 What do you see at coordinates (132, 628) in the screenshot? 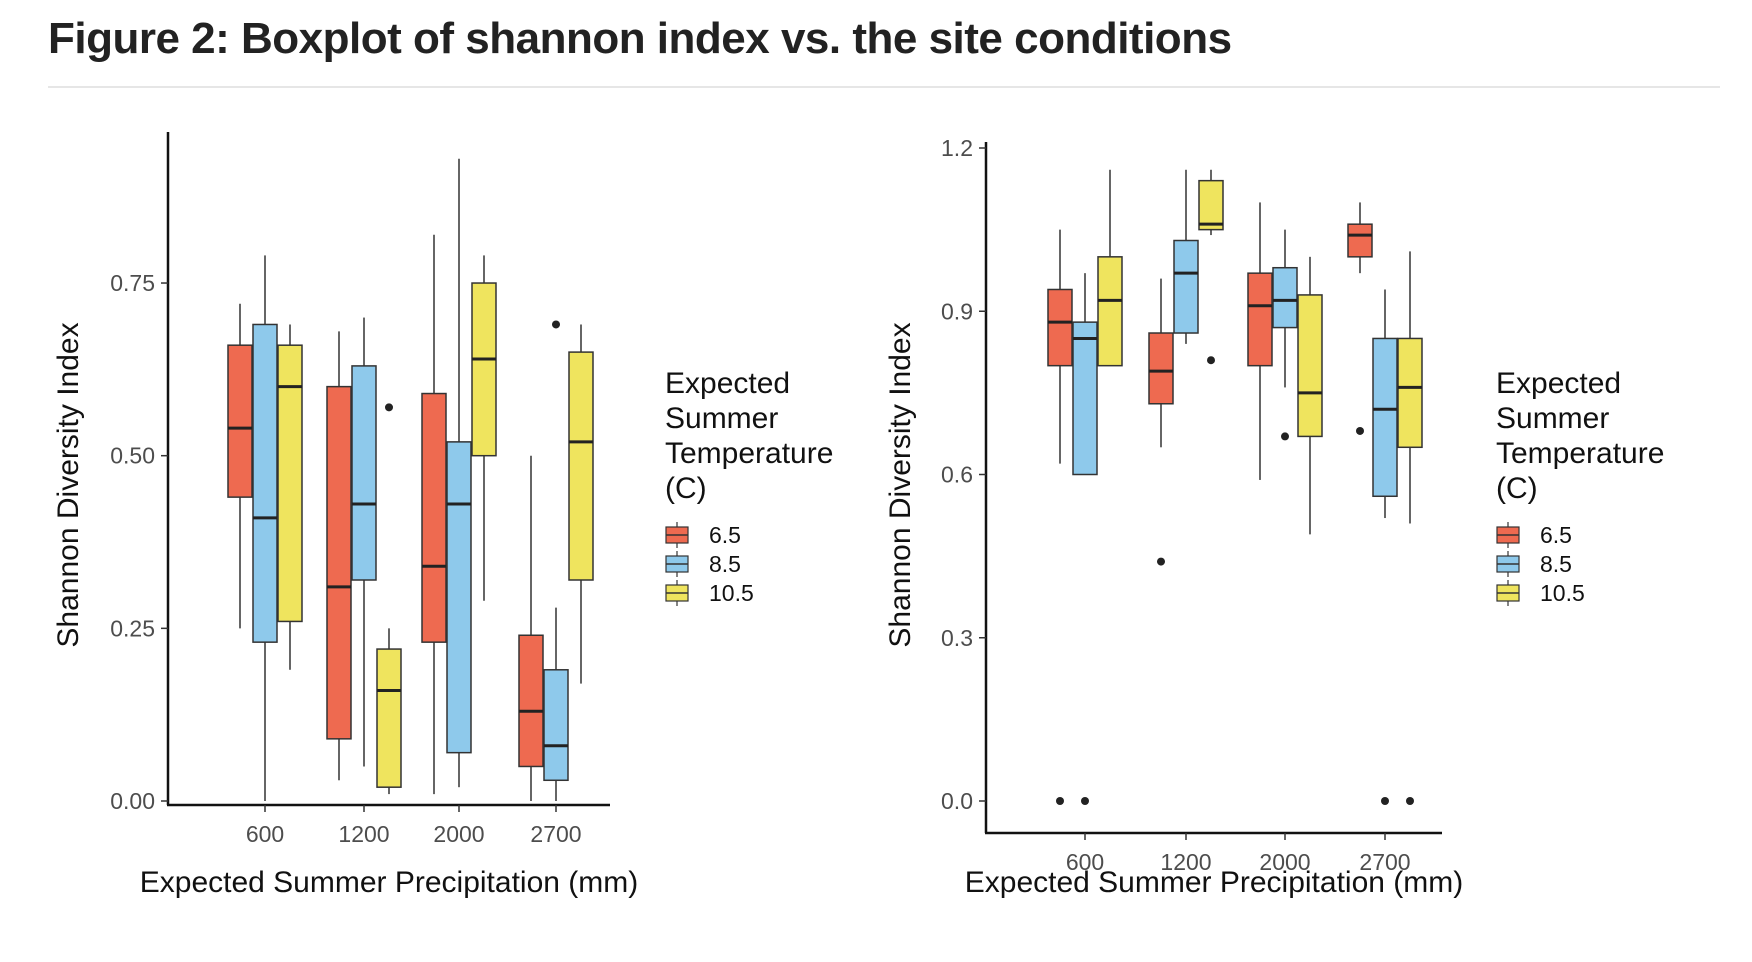
I see `y-tick-label: 0.25` at bounding box center [132, 628].